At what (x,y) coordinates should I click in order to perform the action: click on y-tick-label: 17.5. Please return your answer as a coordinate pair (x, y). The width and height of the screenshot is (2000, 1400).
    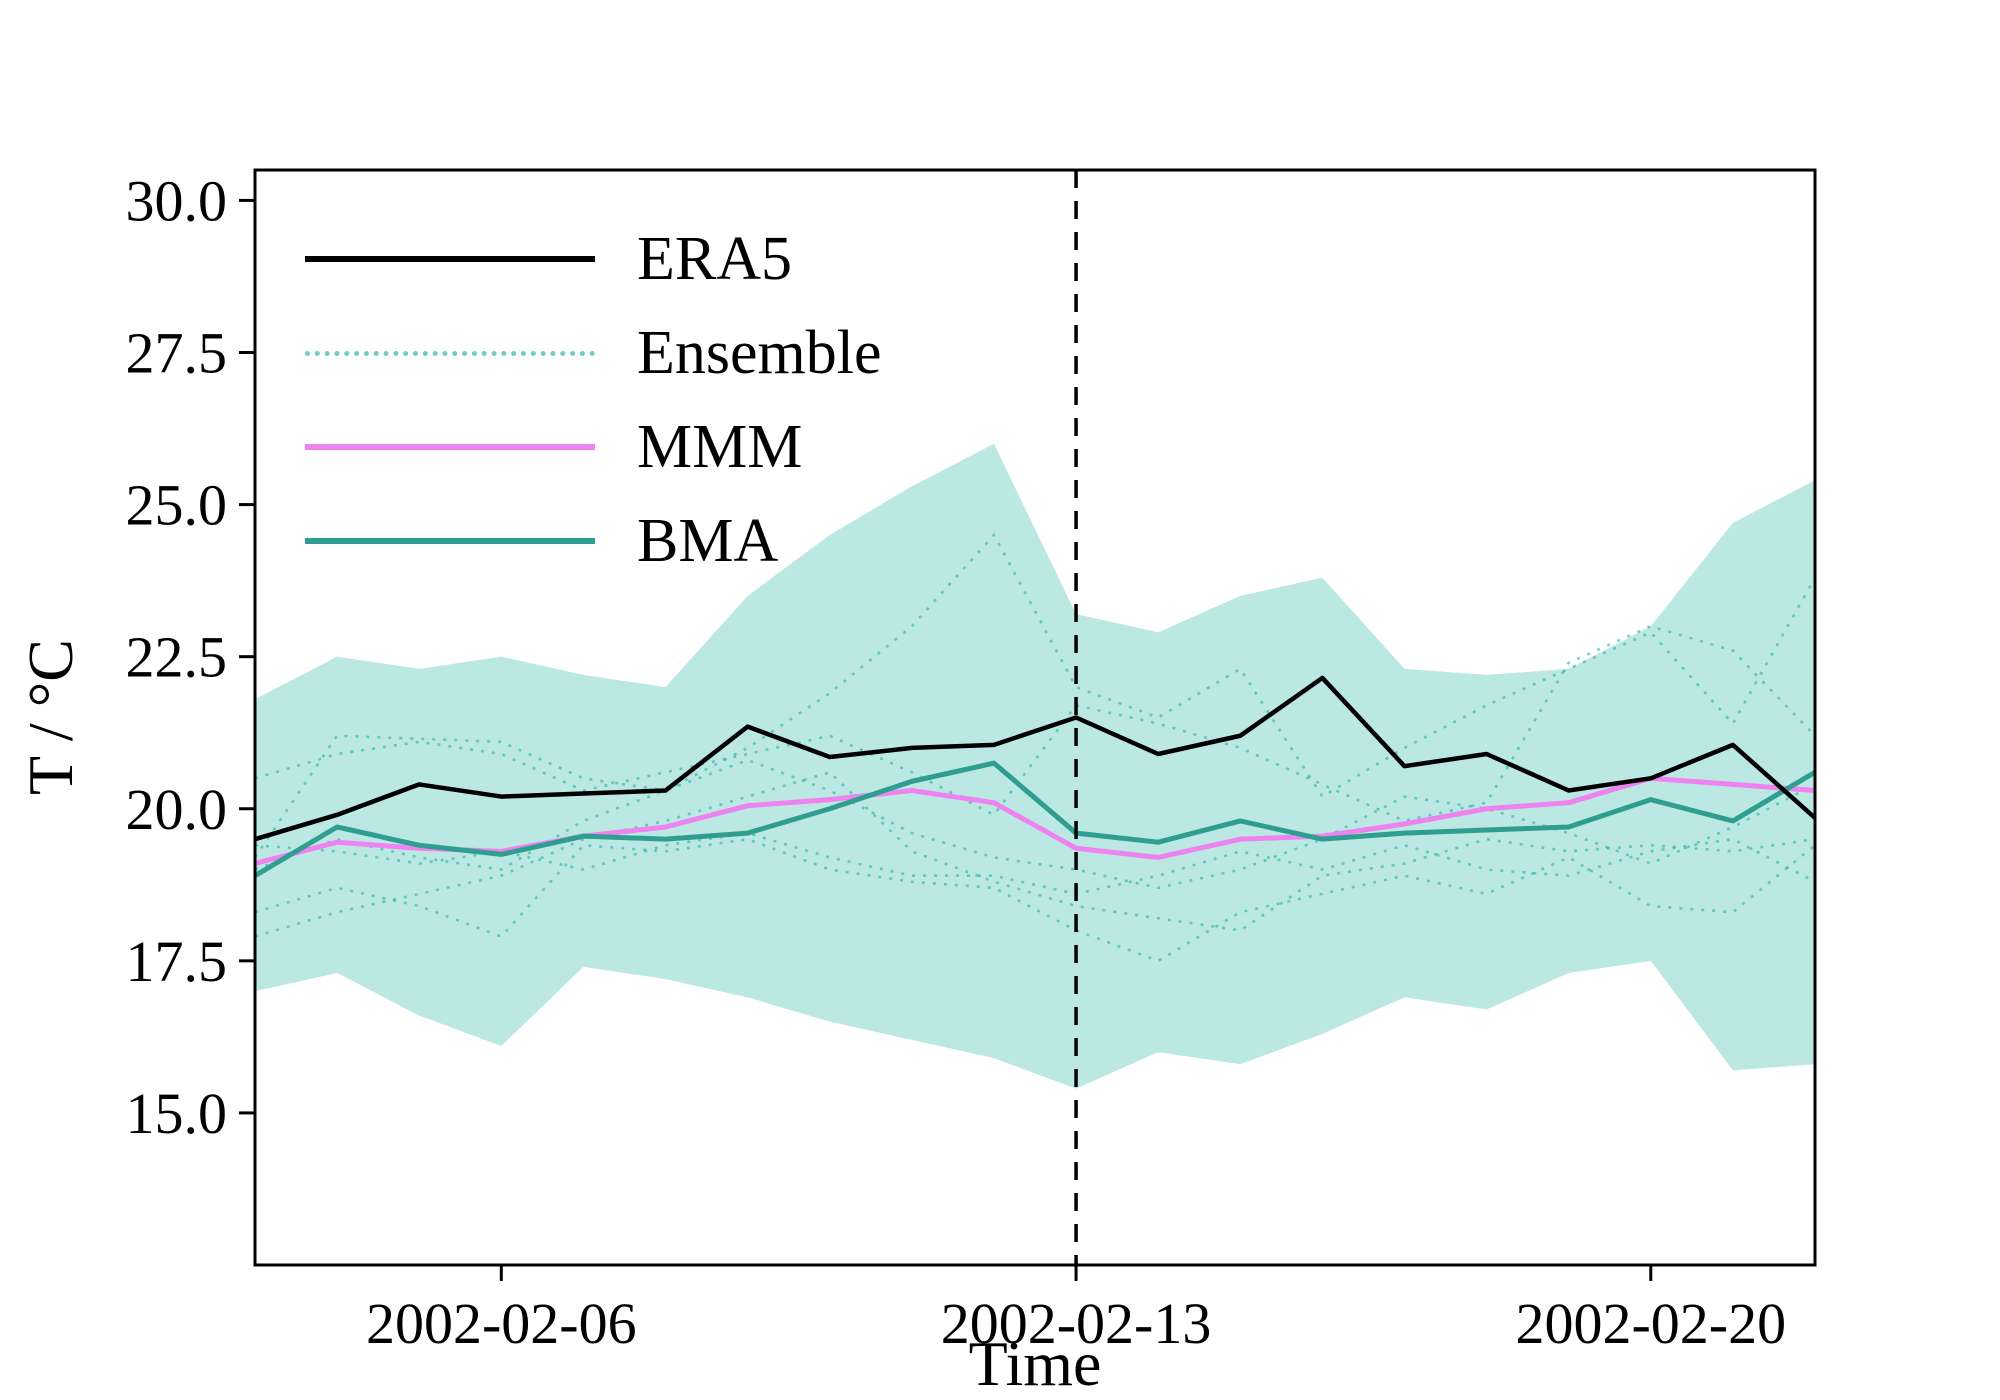
    Looking at the image, I should click on (177, 961).